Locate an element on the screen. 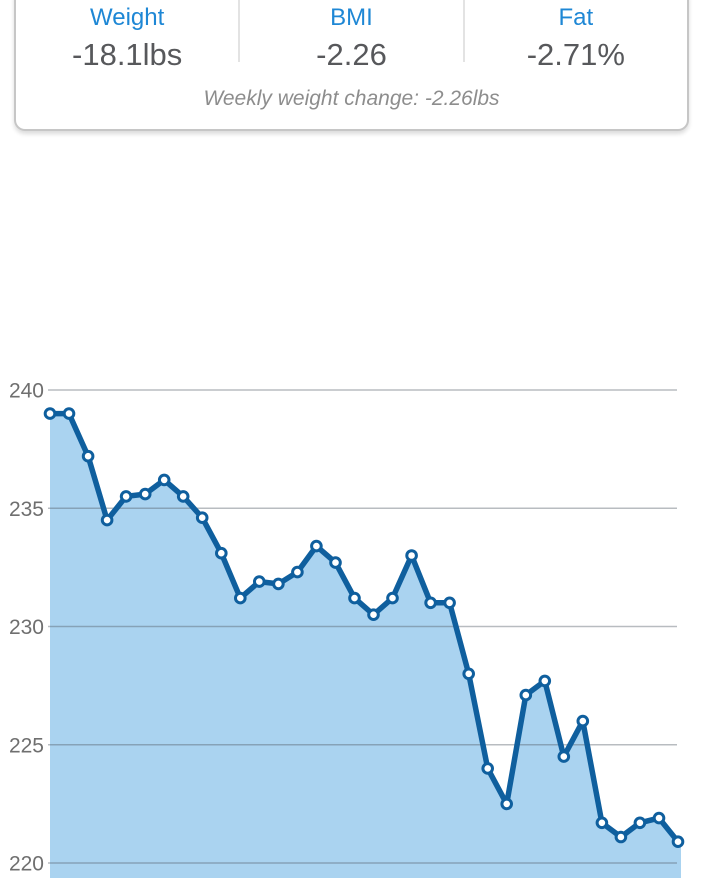 The image size is (703, 878). stat-fat-label: Fat is located at coordinates (576, 17).